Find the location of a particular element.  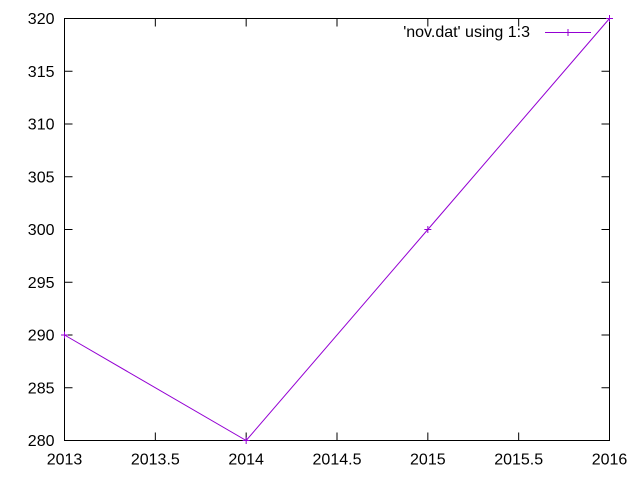

x-tick-label: 2014.5 is located at coordinates (337, 460).